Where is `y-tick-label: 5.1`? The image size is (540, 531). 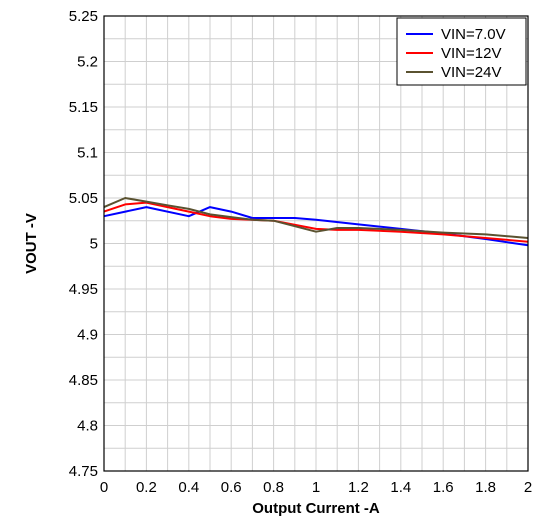
y-tick-label: 5.1 is located at coordinates (87, 153).